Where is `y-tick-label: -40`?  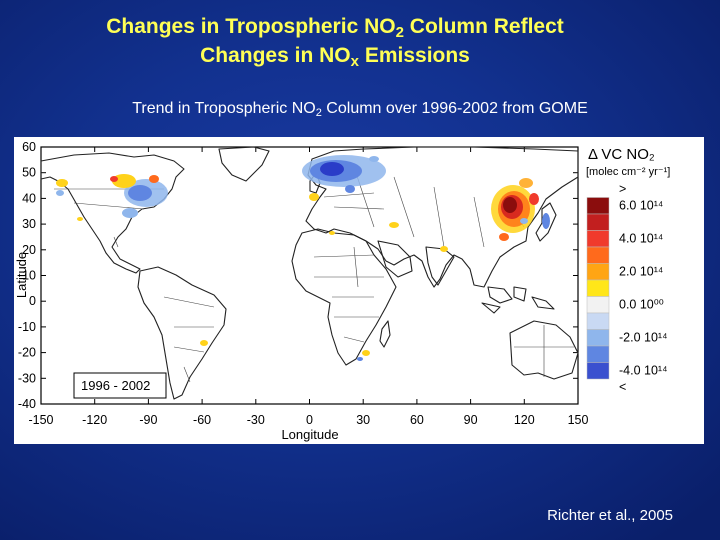 y-tick-label: -40 is located at coordinates (27, 404).